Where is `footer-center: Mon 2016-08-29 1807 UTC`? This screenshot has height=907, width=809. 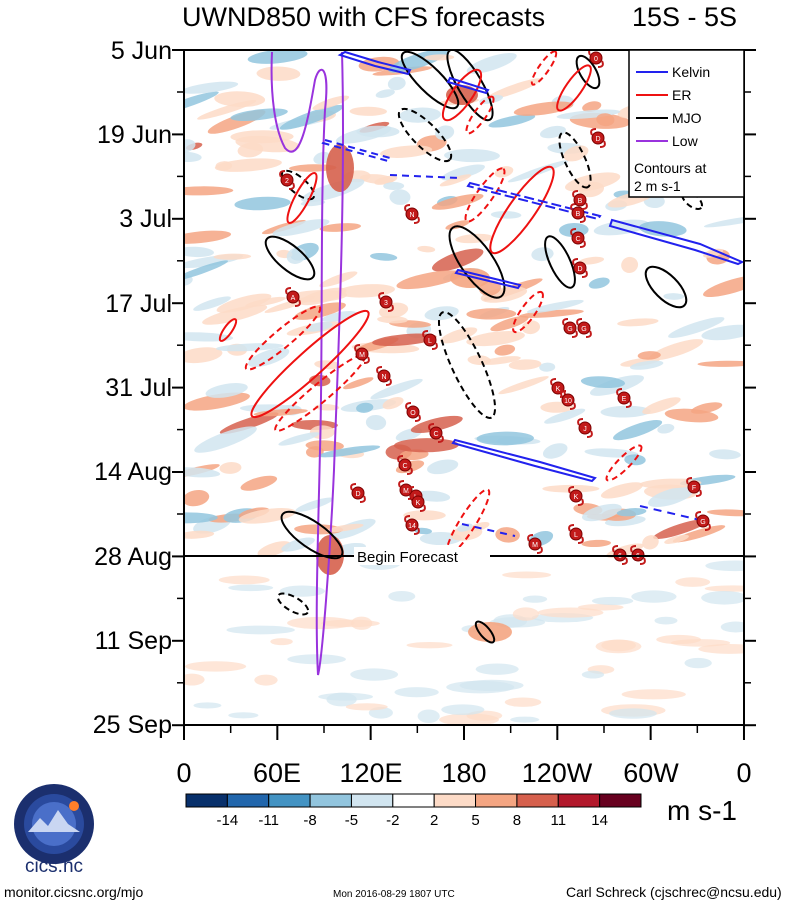
footer-center: Mon 2016-08-29 1807 UTC is located at coordinates (394, 894).